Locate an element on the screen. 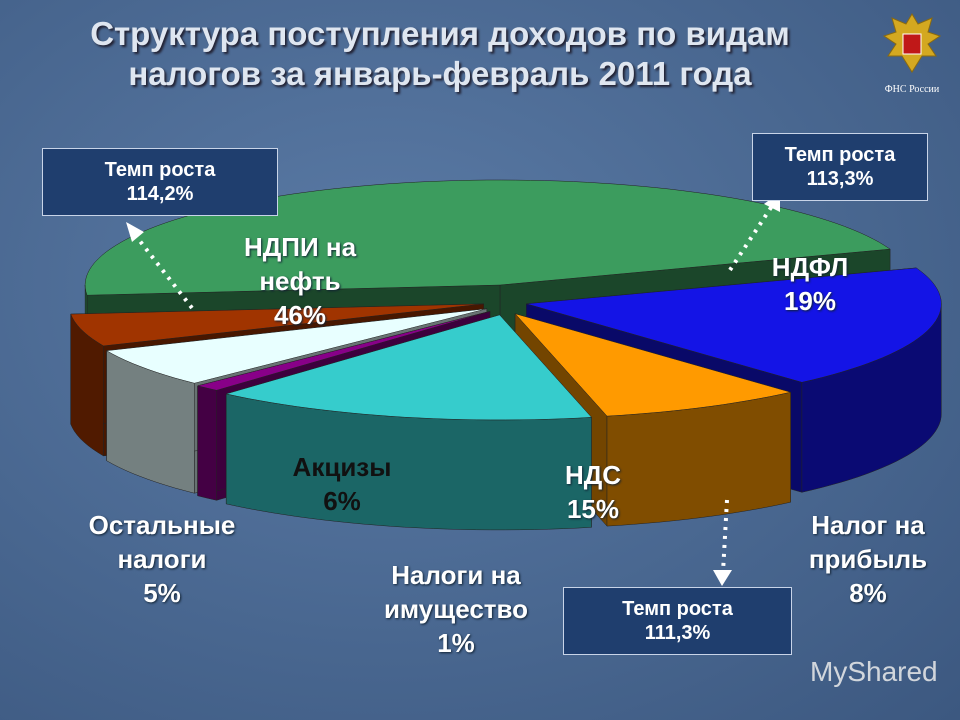 The image size is (960, 720). slice-label: Остальные налоги 5% is located at coordinates (162, 559).